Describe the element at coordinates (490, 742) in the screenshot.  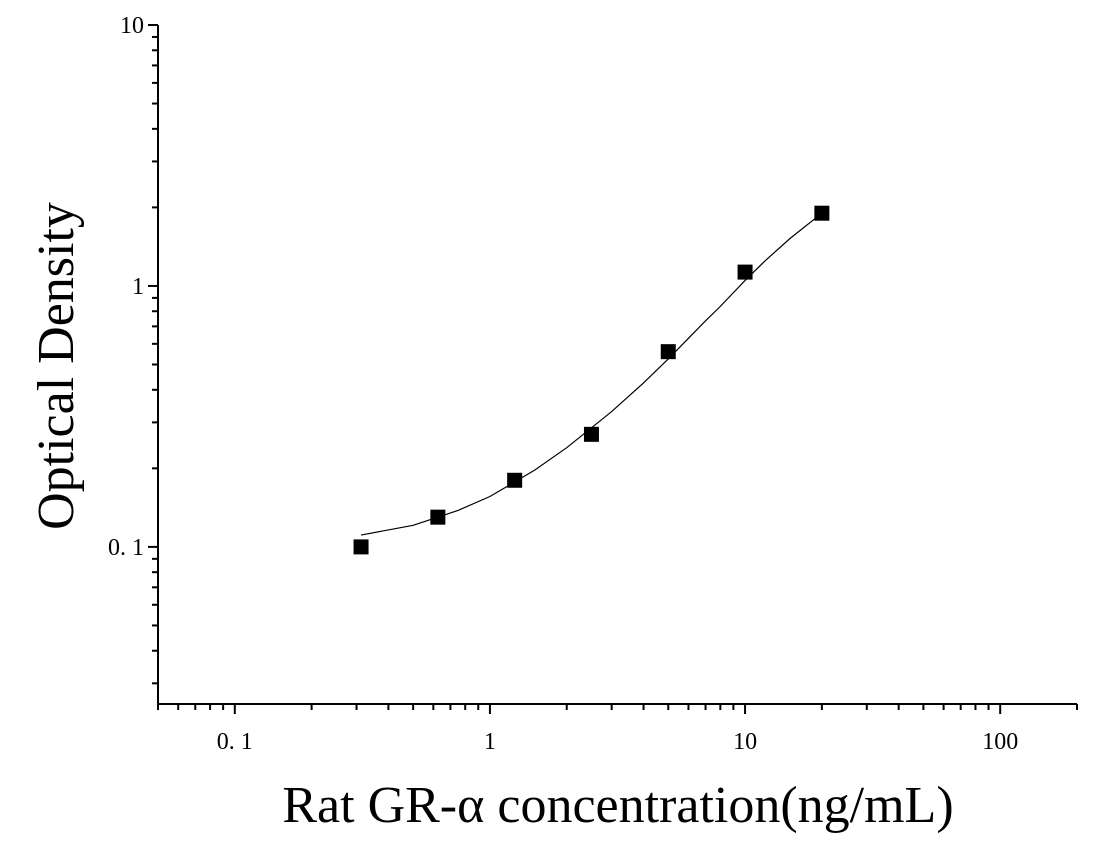
I see `x-tick-label: 1` at that location.